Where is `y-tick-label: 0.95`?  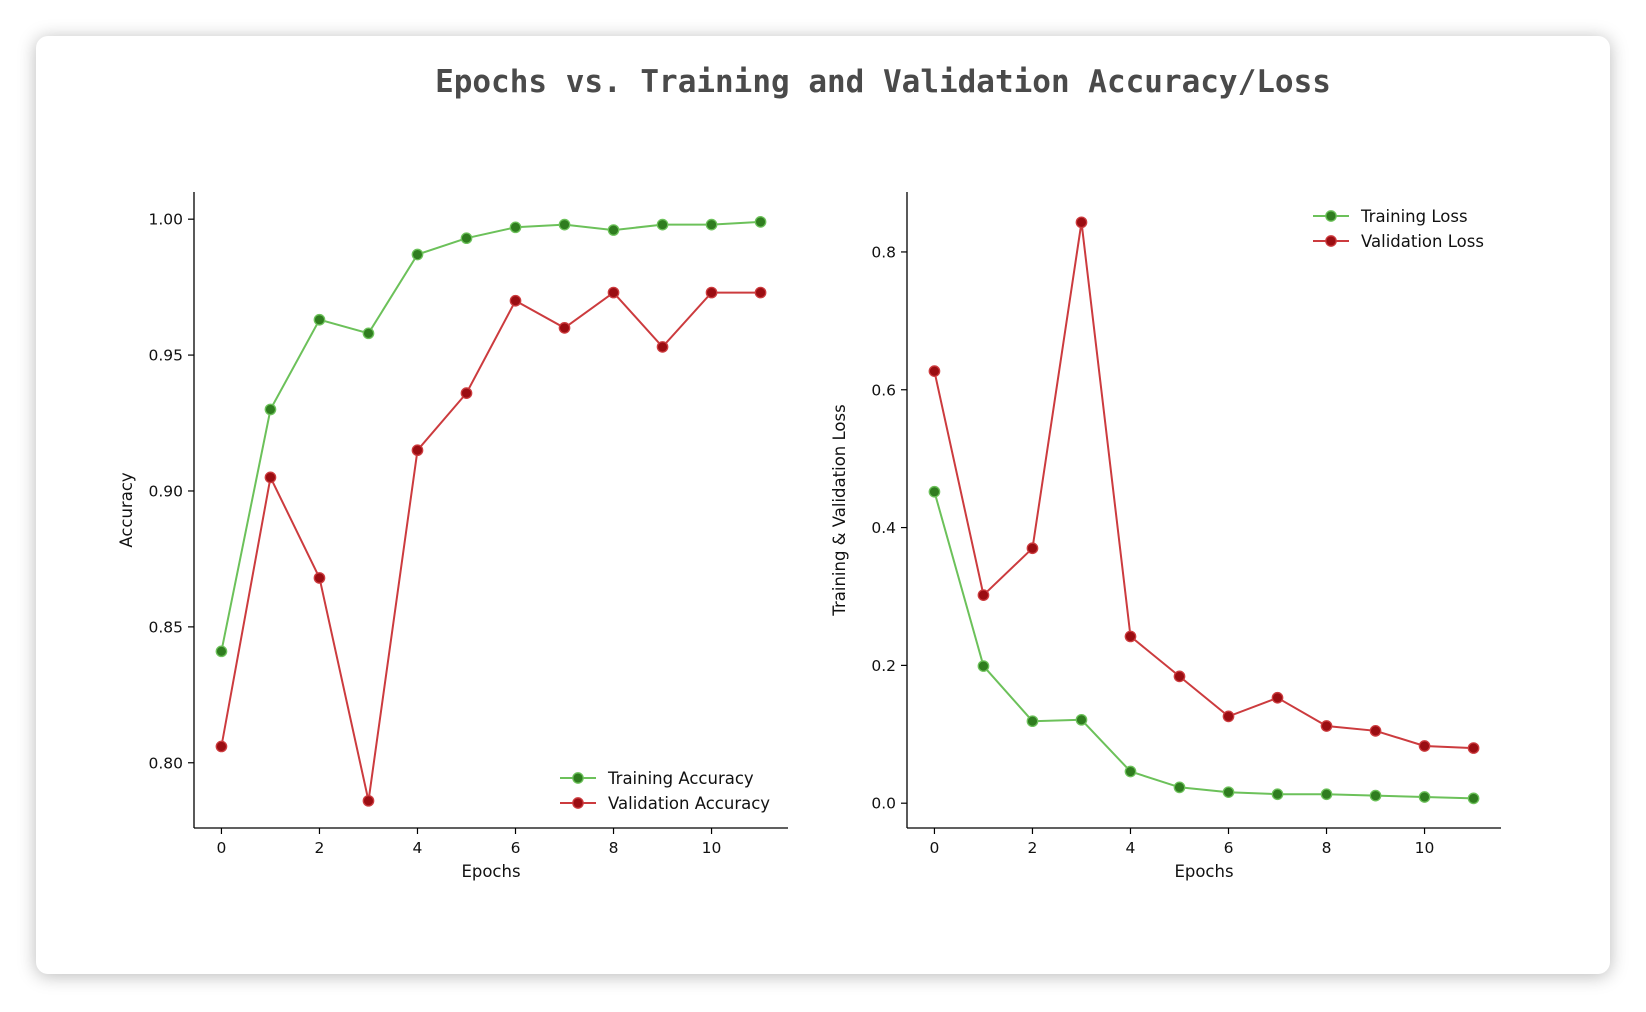 y-tick-label: 0.95 is located at coordinates (165, 356).